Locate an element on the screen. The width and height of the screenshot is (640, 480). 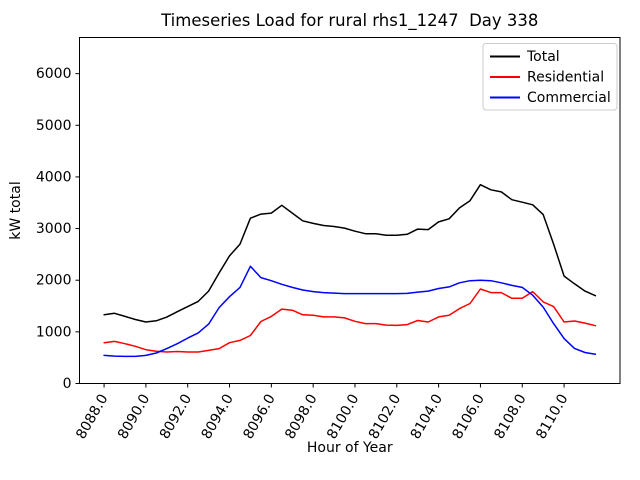
legend: Total Residential Commercial is located at coordinates (550, 77).